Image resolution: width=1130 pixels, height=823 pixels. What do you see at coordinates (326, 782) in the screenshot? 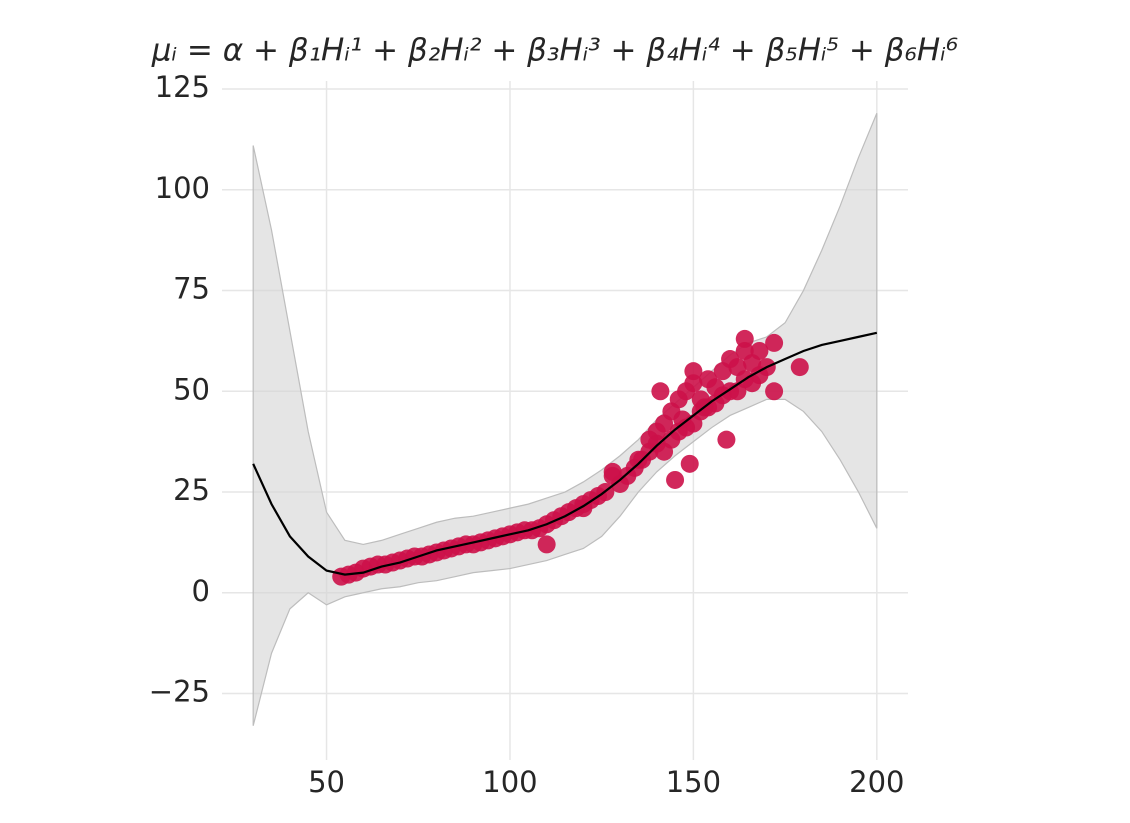
I see `x-tick-label: 50` at bounding box center [326, 782].